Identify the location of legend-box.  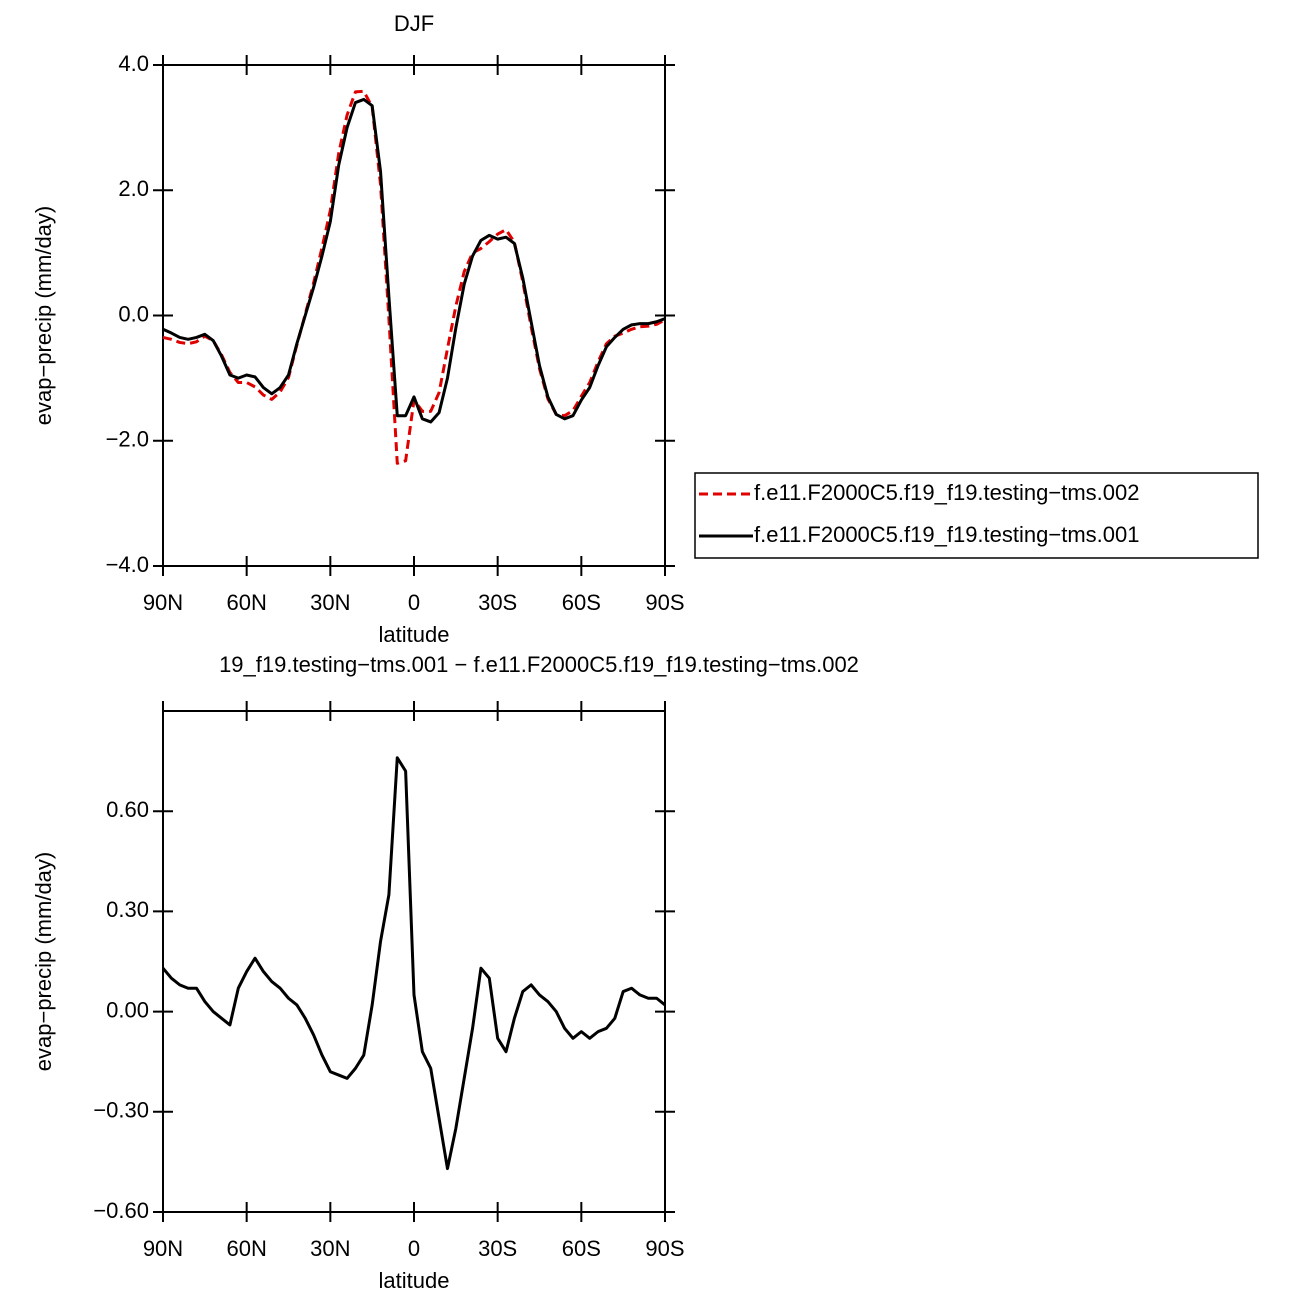
(976, 515).